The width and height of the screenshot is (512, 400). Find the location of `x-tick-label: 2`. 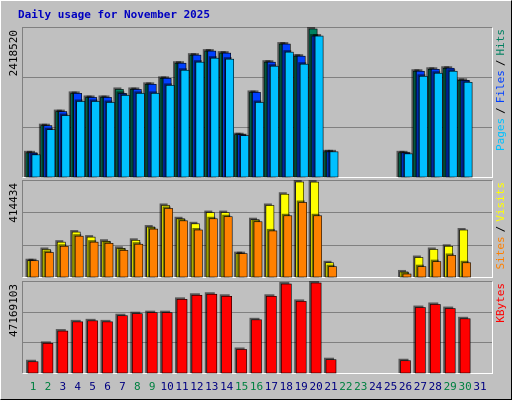

x-tick-label: 2 is located at coordinates (48, 386).